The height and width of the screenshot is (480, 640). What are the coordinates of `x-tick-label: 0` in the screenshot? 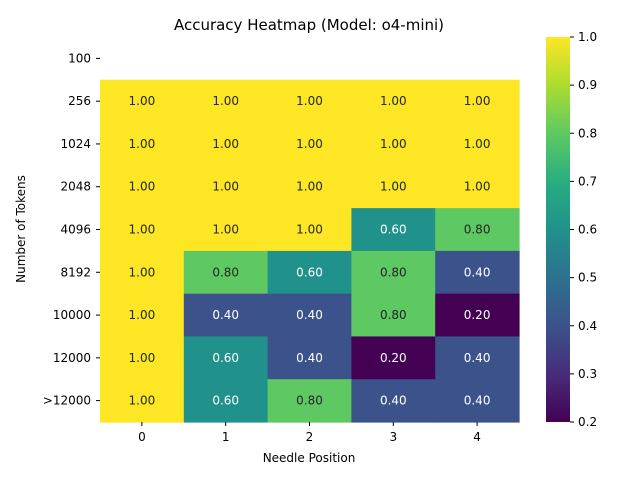 It's located at (142, 437).